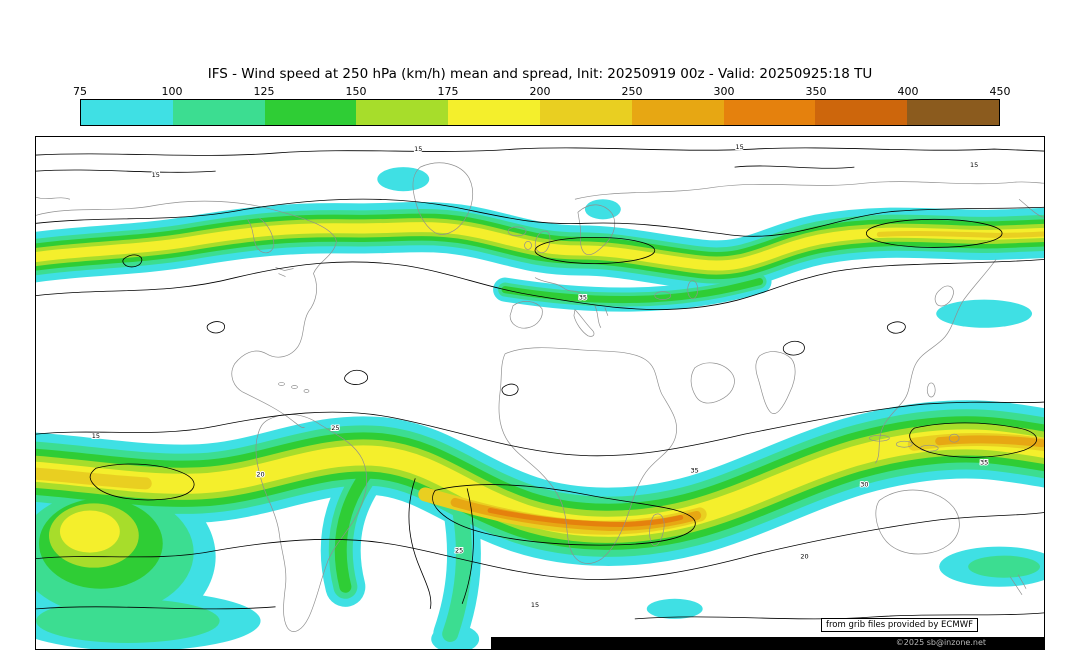  What do you see at coordinates (356, 91) in the screenshot?
I see `colorbar-tick: 150` at bounding box center [356, 91].